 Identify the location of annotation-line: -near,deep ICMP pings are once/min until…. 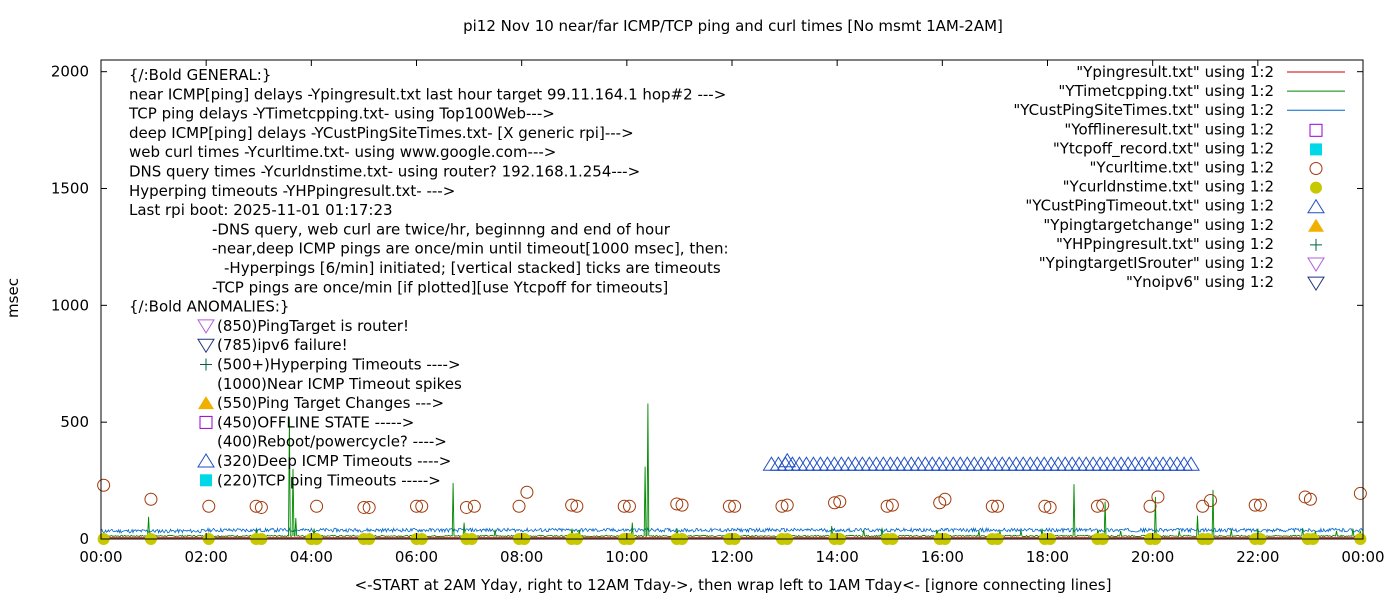
(470, 249).